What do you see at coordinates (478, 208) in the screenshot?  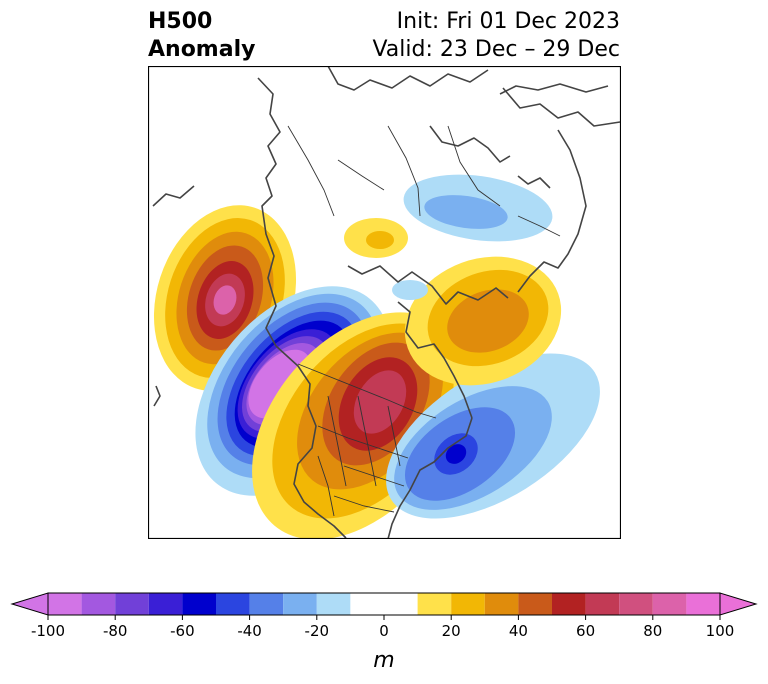 I see `siberia-trough-contours` at bounding box center [478, 208].